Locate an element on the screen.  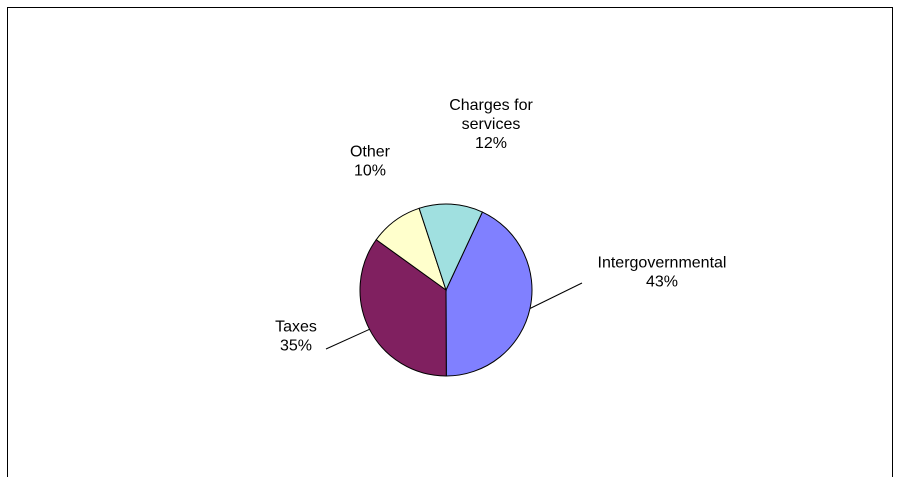
category-label: Other is located at coordinates (370, 152).